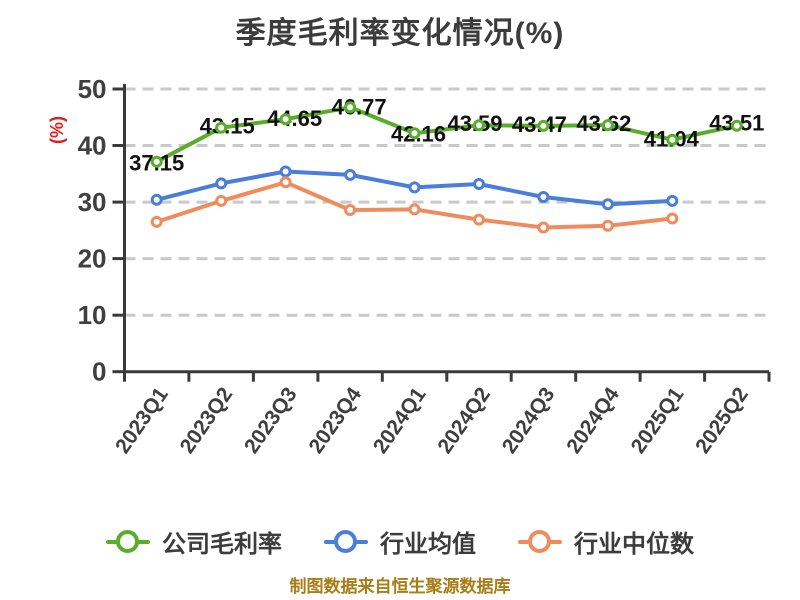 Image resolution: width=800 pixels, height=600 pixels. I want to click on x-tick-label: 2024Q1, so click(400, 420).